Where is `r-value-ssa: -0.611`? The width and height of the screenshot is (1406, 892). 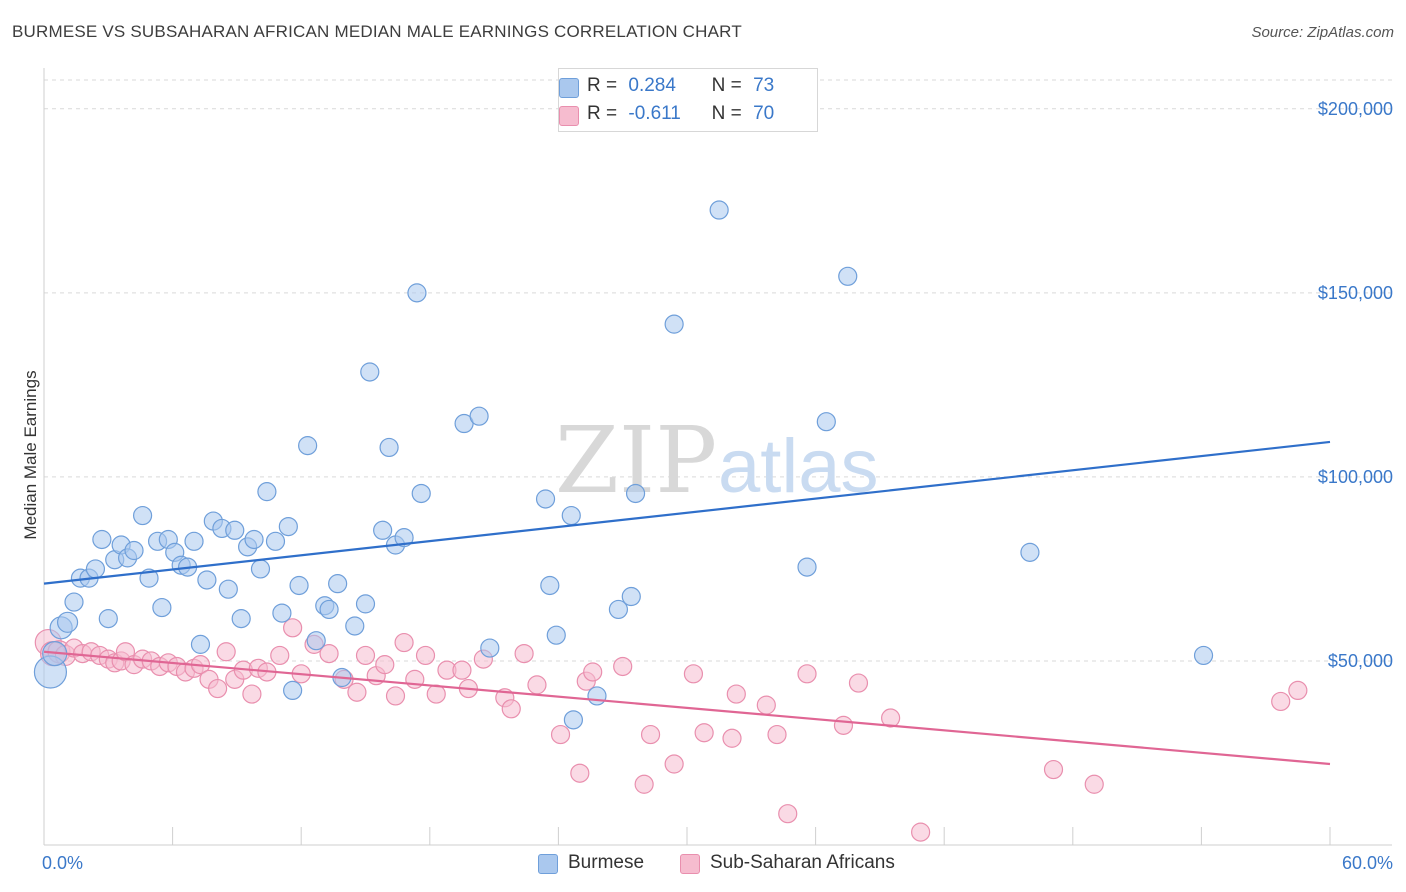 r-value-ssa: -0.611 is located at coordinates (654, 113).